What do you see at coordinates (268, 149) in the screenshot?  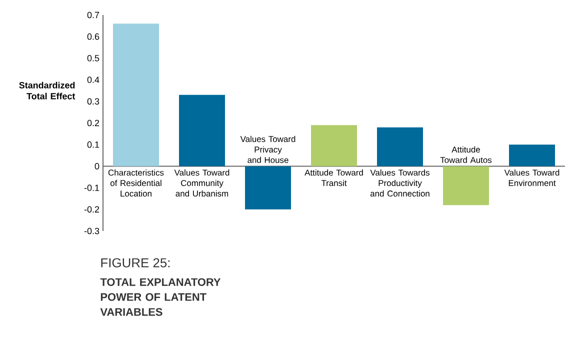 I see `x-tick-label: Values Toward Privacy and House` at bounding box center [268, 149].